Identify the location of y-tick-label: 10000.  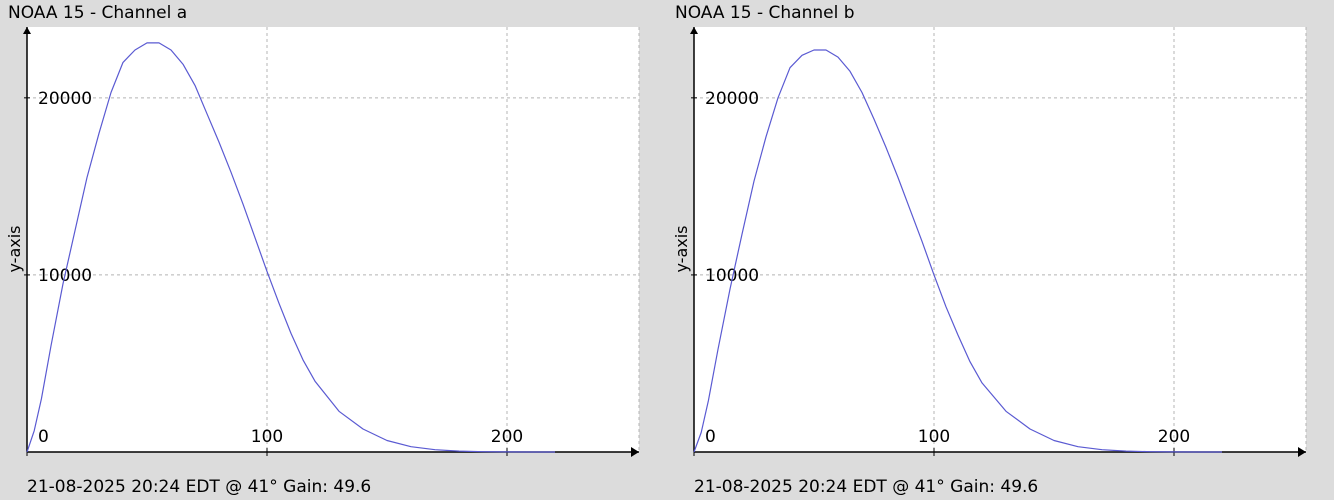
(732, 276).